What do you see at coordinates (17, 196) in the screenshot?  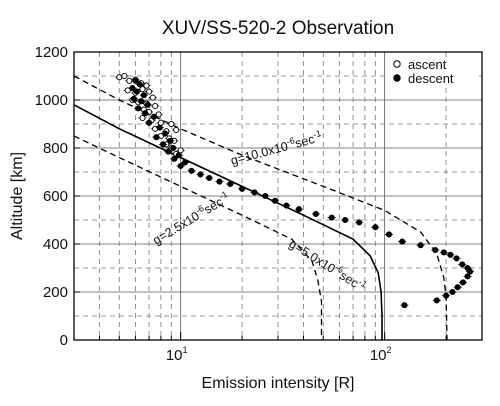 I see `y-axis-label: Altitude [km]` at bounding box center [17, 196].